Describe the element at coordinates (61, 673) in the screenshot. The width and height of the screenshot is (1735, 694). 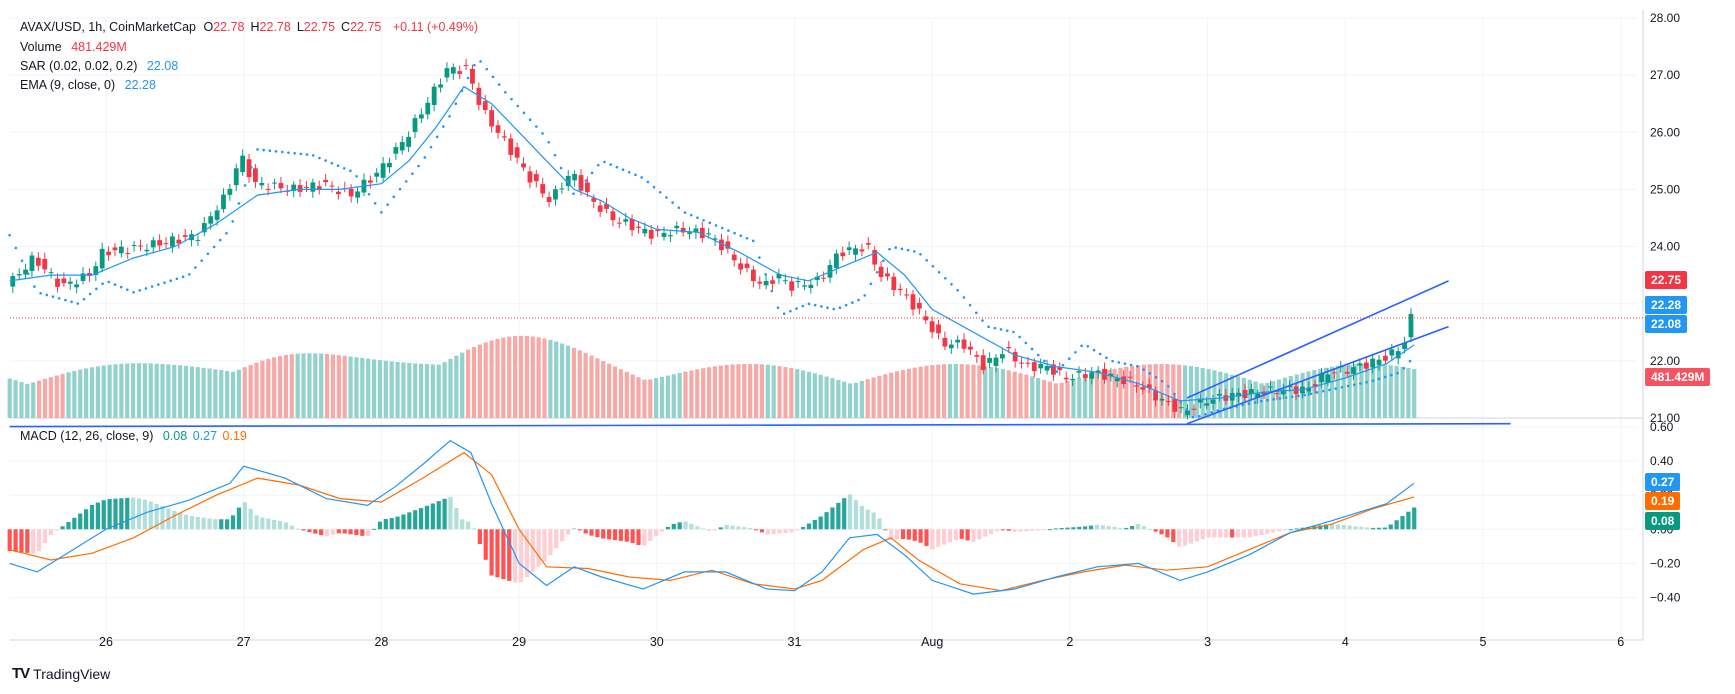
I see `tradingview-brand: TV TradingView` at that location.